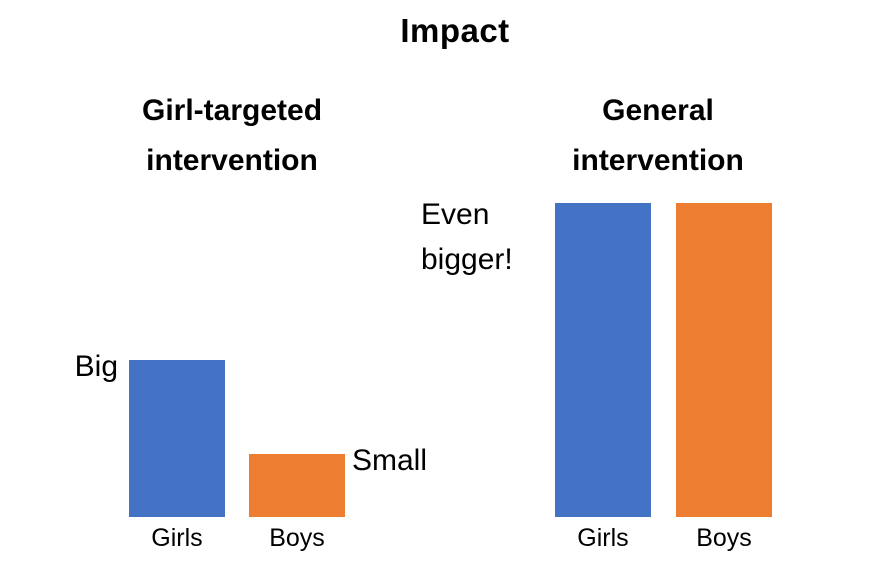  Describe the element at coordinates (603, 360) in the screenshot. I see `bar-general-girls` at that location.